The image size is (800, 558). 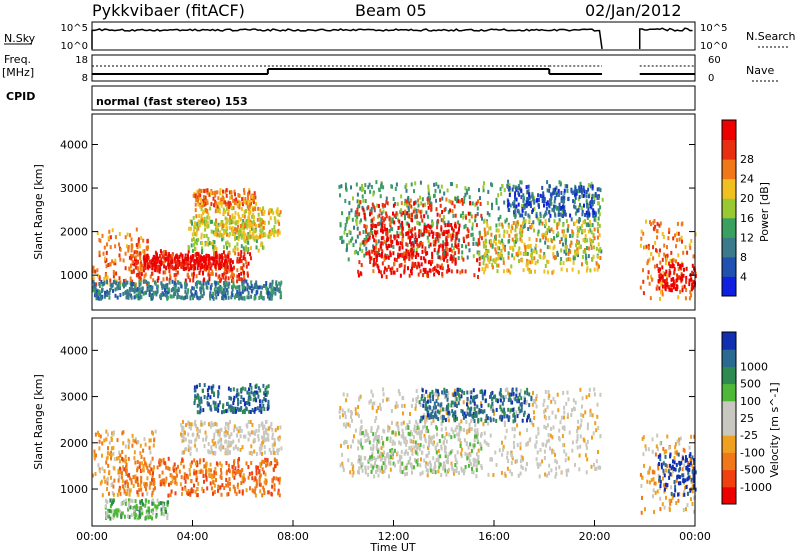 I want to click on cpid-text: normal (fast stereo) 153, so click(x=172, y=101).